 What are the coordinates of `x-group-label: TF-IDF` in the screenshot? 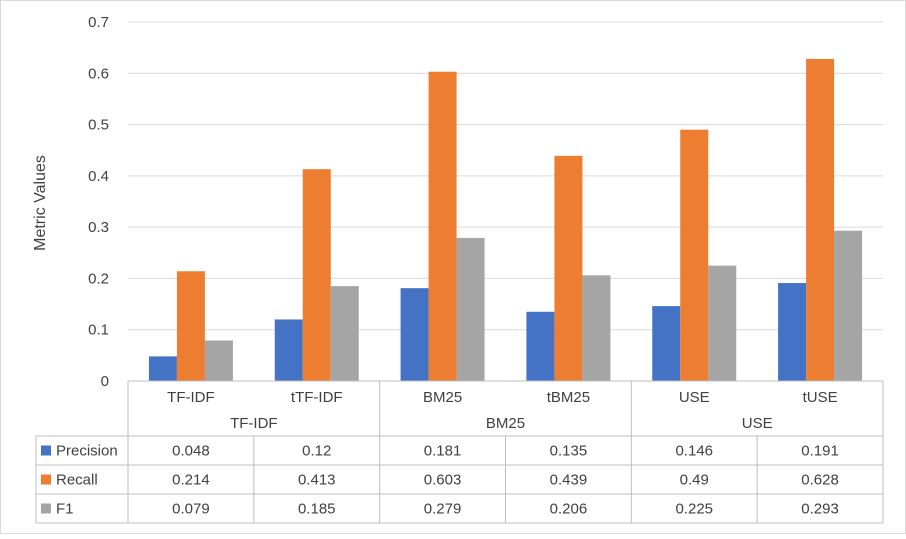 It's located at (253, 423).